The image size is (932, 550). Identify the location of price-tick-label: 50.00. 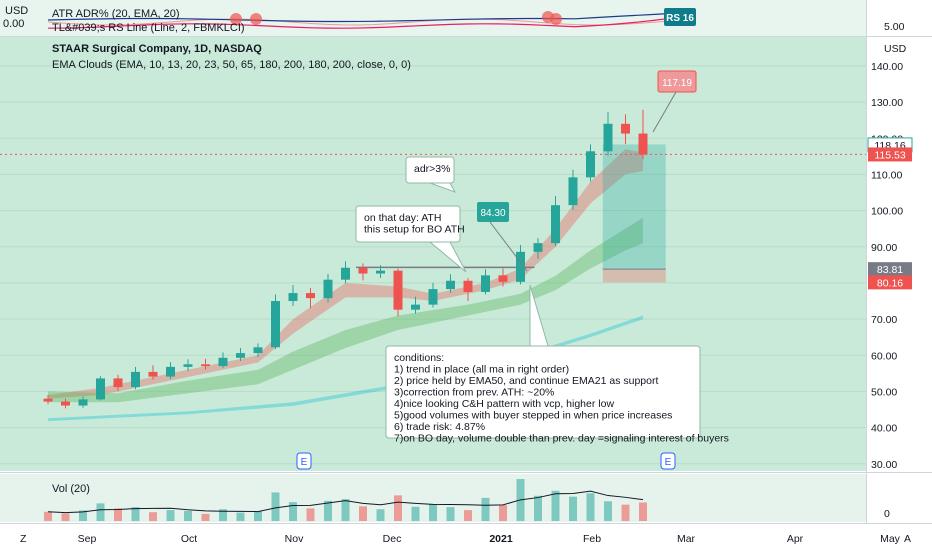
(884, 392).